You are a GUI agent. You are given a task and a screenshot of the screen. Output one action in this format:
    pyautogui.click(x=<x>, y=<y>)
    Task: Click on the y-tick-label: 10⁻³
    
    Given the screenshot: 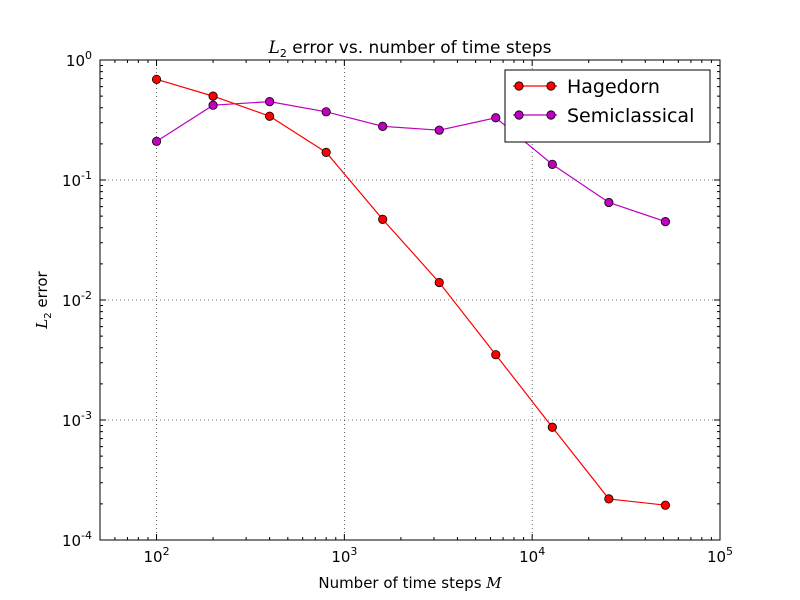 What is the action you would take?
    pyautogui.click(x=77, y=419)
    